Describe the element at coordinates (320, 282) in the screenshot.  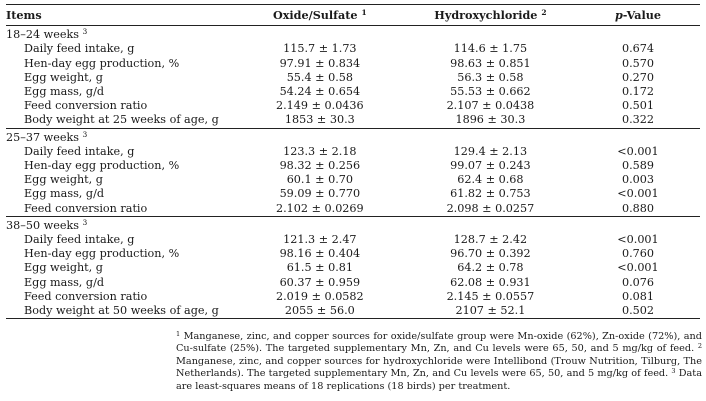
I see `oxide-sulfate-value: 60.37 ± 0.959` at that location.